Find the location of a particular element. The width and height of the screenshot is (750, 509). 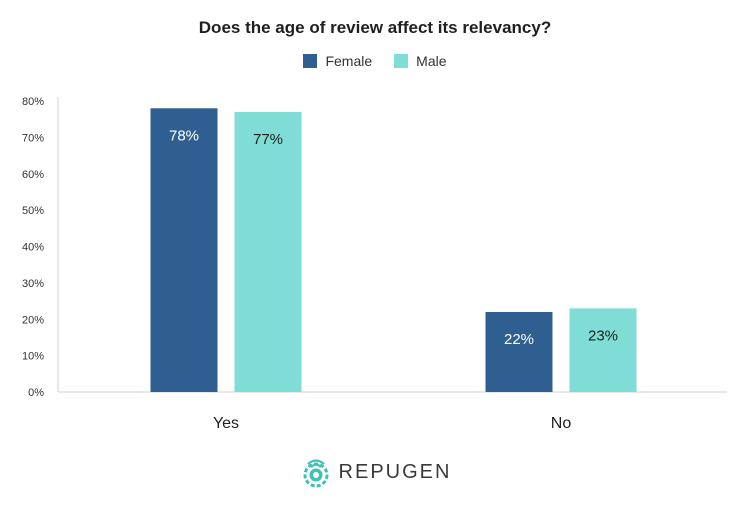

chart-legend: Female Male is located at coordinates (375, 61).